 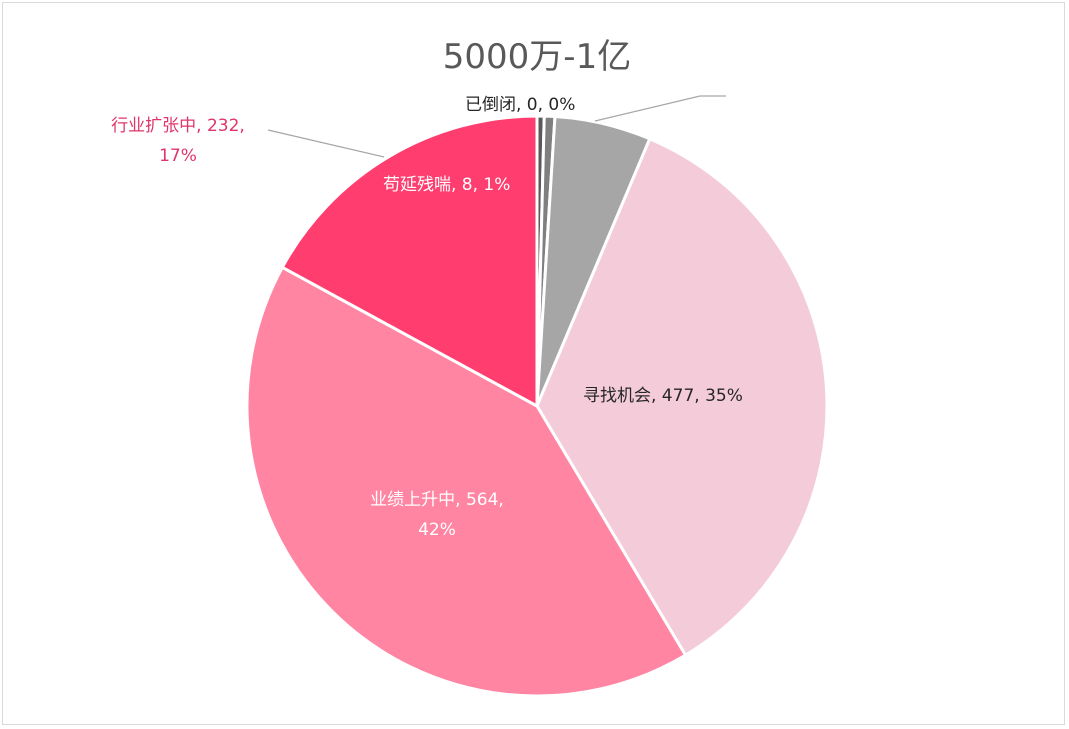 I want to click on data-label: 业绩上升中, 564, 42%, so click(x=437, y=515).